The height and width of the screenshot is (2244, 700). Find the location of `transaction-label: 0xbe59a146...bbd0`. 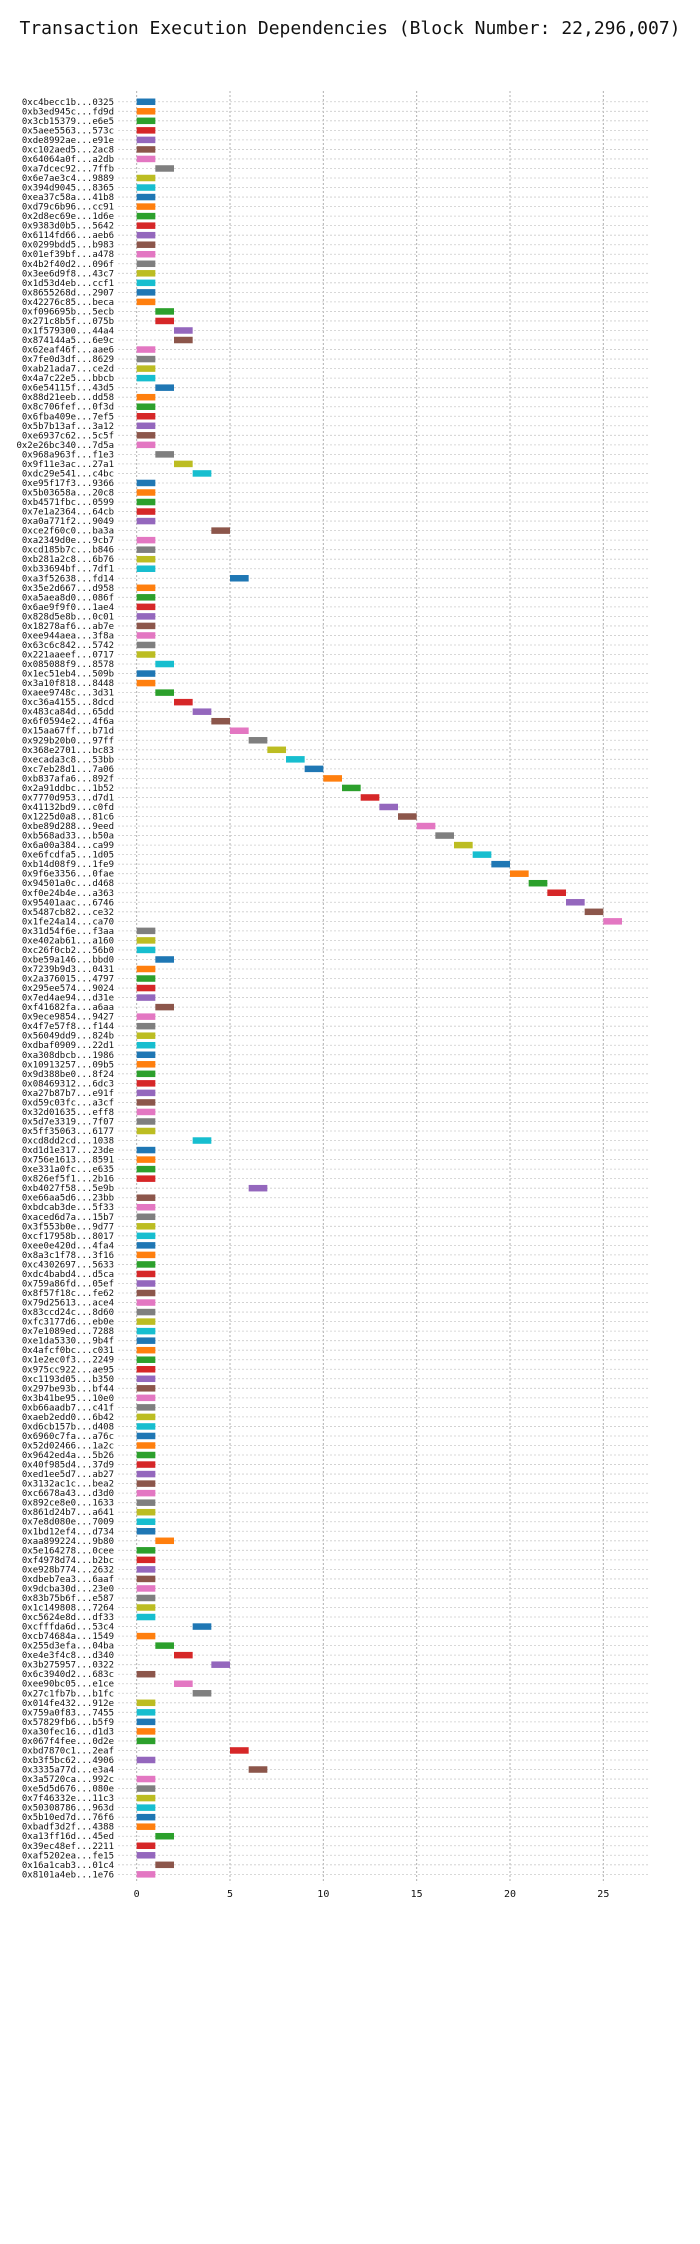

transaction-label: 0xbe59a146...bbd0 is located at coordinates (68, 960).